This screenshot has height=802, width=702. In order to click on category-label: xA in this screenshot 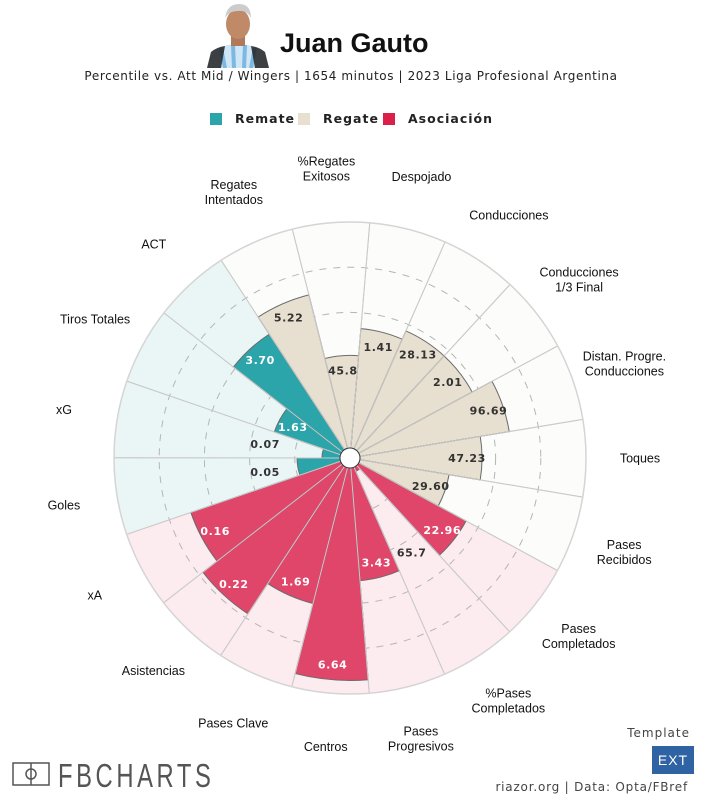, I will do `click(95, 596)`.